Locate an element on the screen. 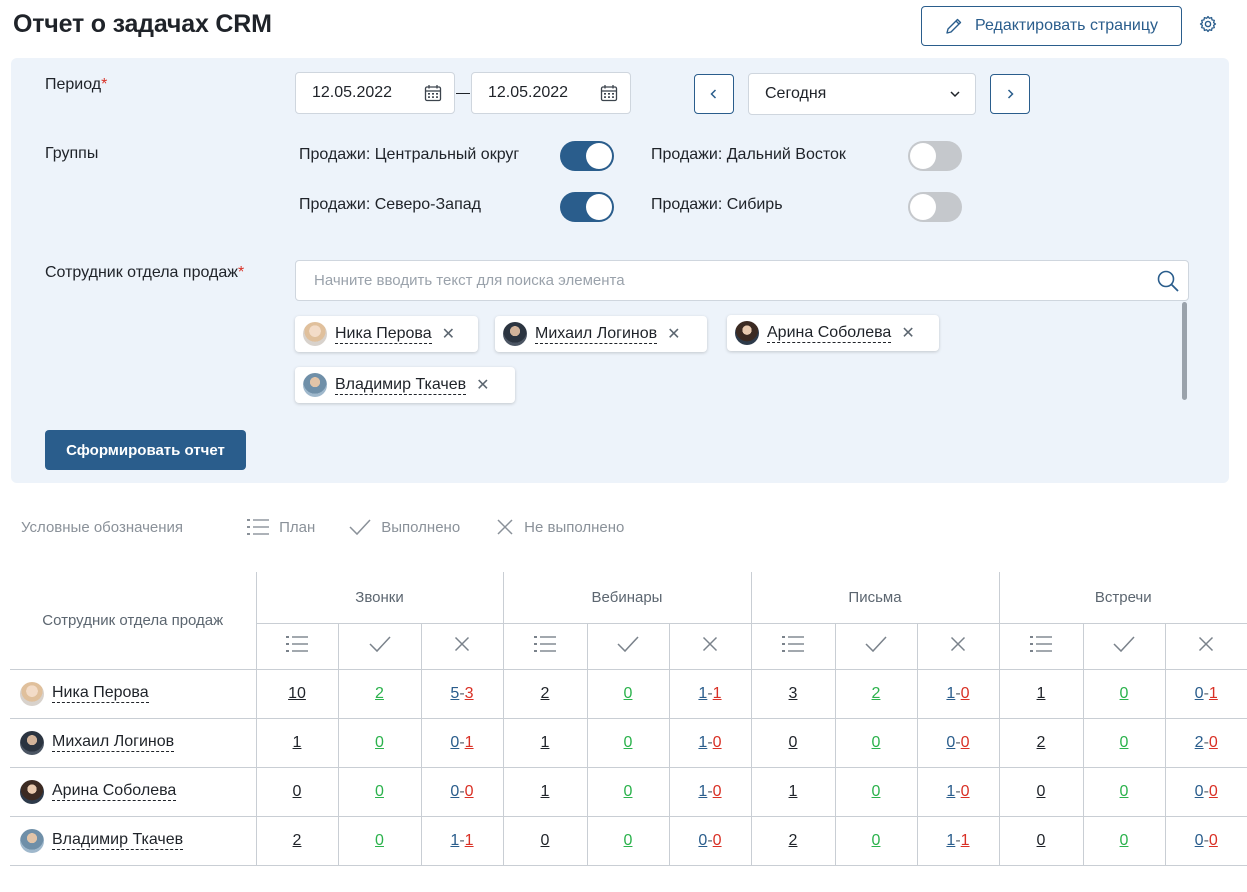  groups-label: Группы is located at coordinates (72, 153).